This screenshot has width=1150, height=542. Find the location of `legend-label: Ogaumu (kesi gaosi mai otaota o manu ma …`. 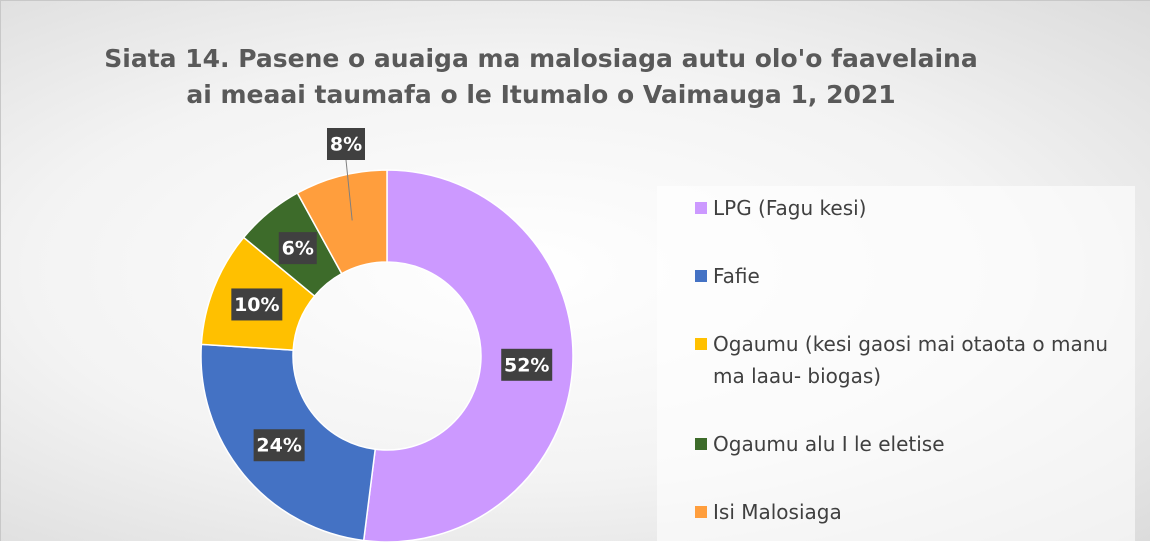

legend-label: Ogaumu (kesi gaosi mai otaota o manu ma … is located at coordinates (911, 360).